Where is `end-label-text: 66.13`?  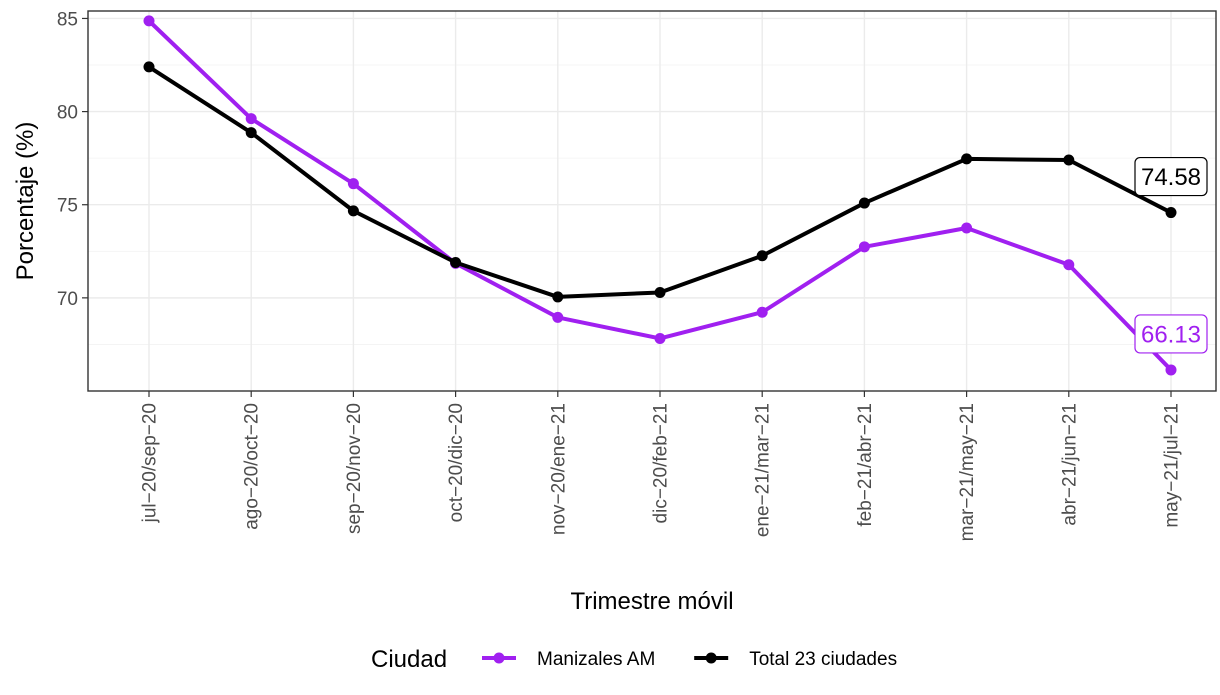
end-label-text: 66.13 is located at coordinates (1171, 334).